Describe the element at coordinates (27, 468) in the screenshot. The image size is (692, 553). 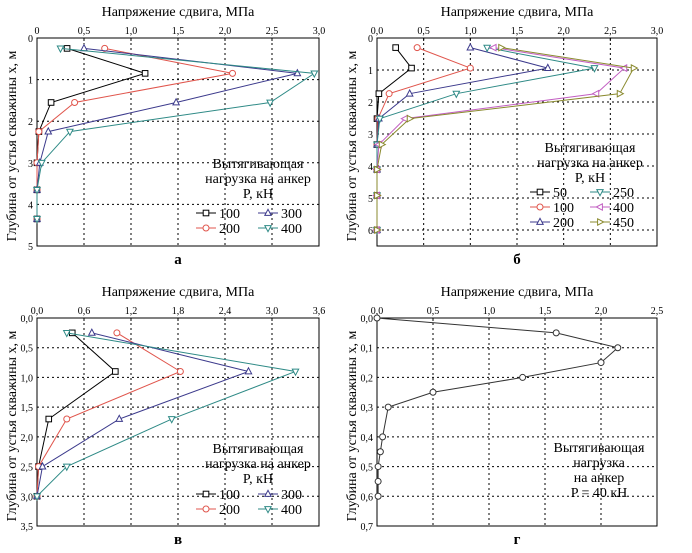
I see `y-tick-label: 2,5` at that location.